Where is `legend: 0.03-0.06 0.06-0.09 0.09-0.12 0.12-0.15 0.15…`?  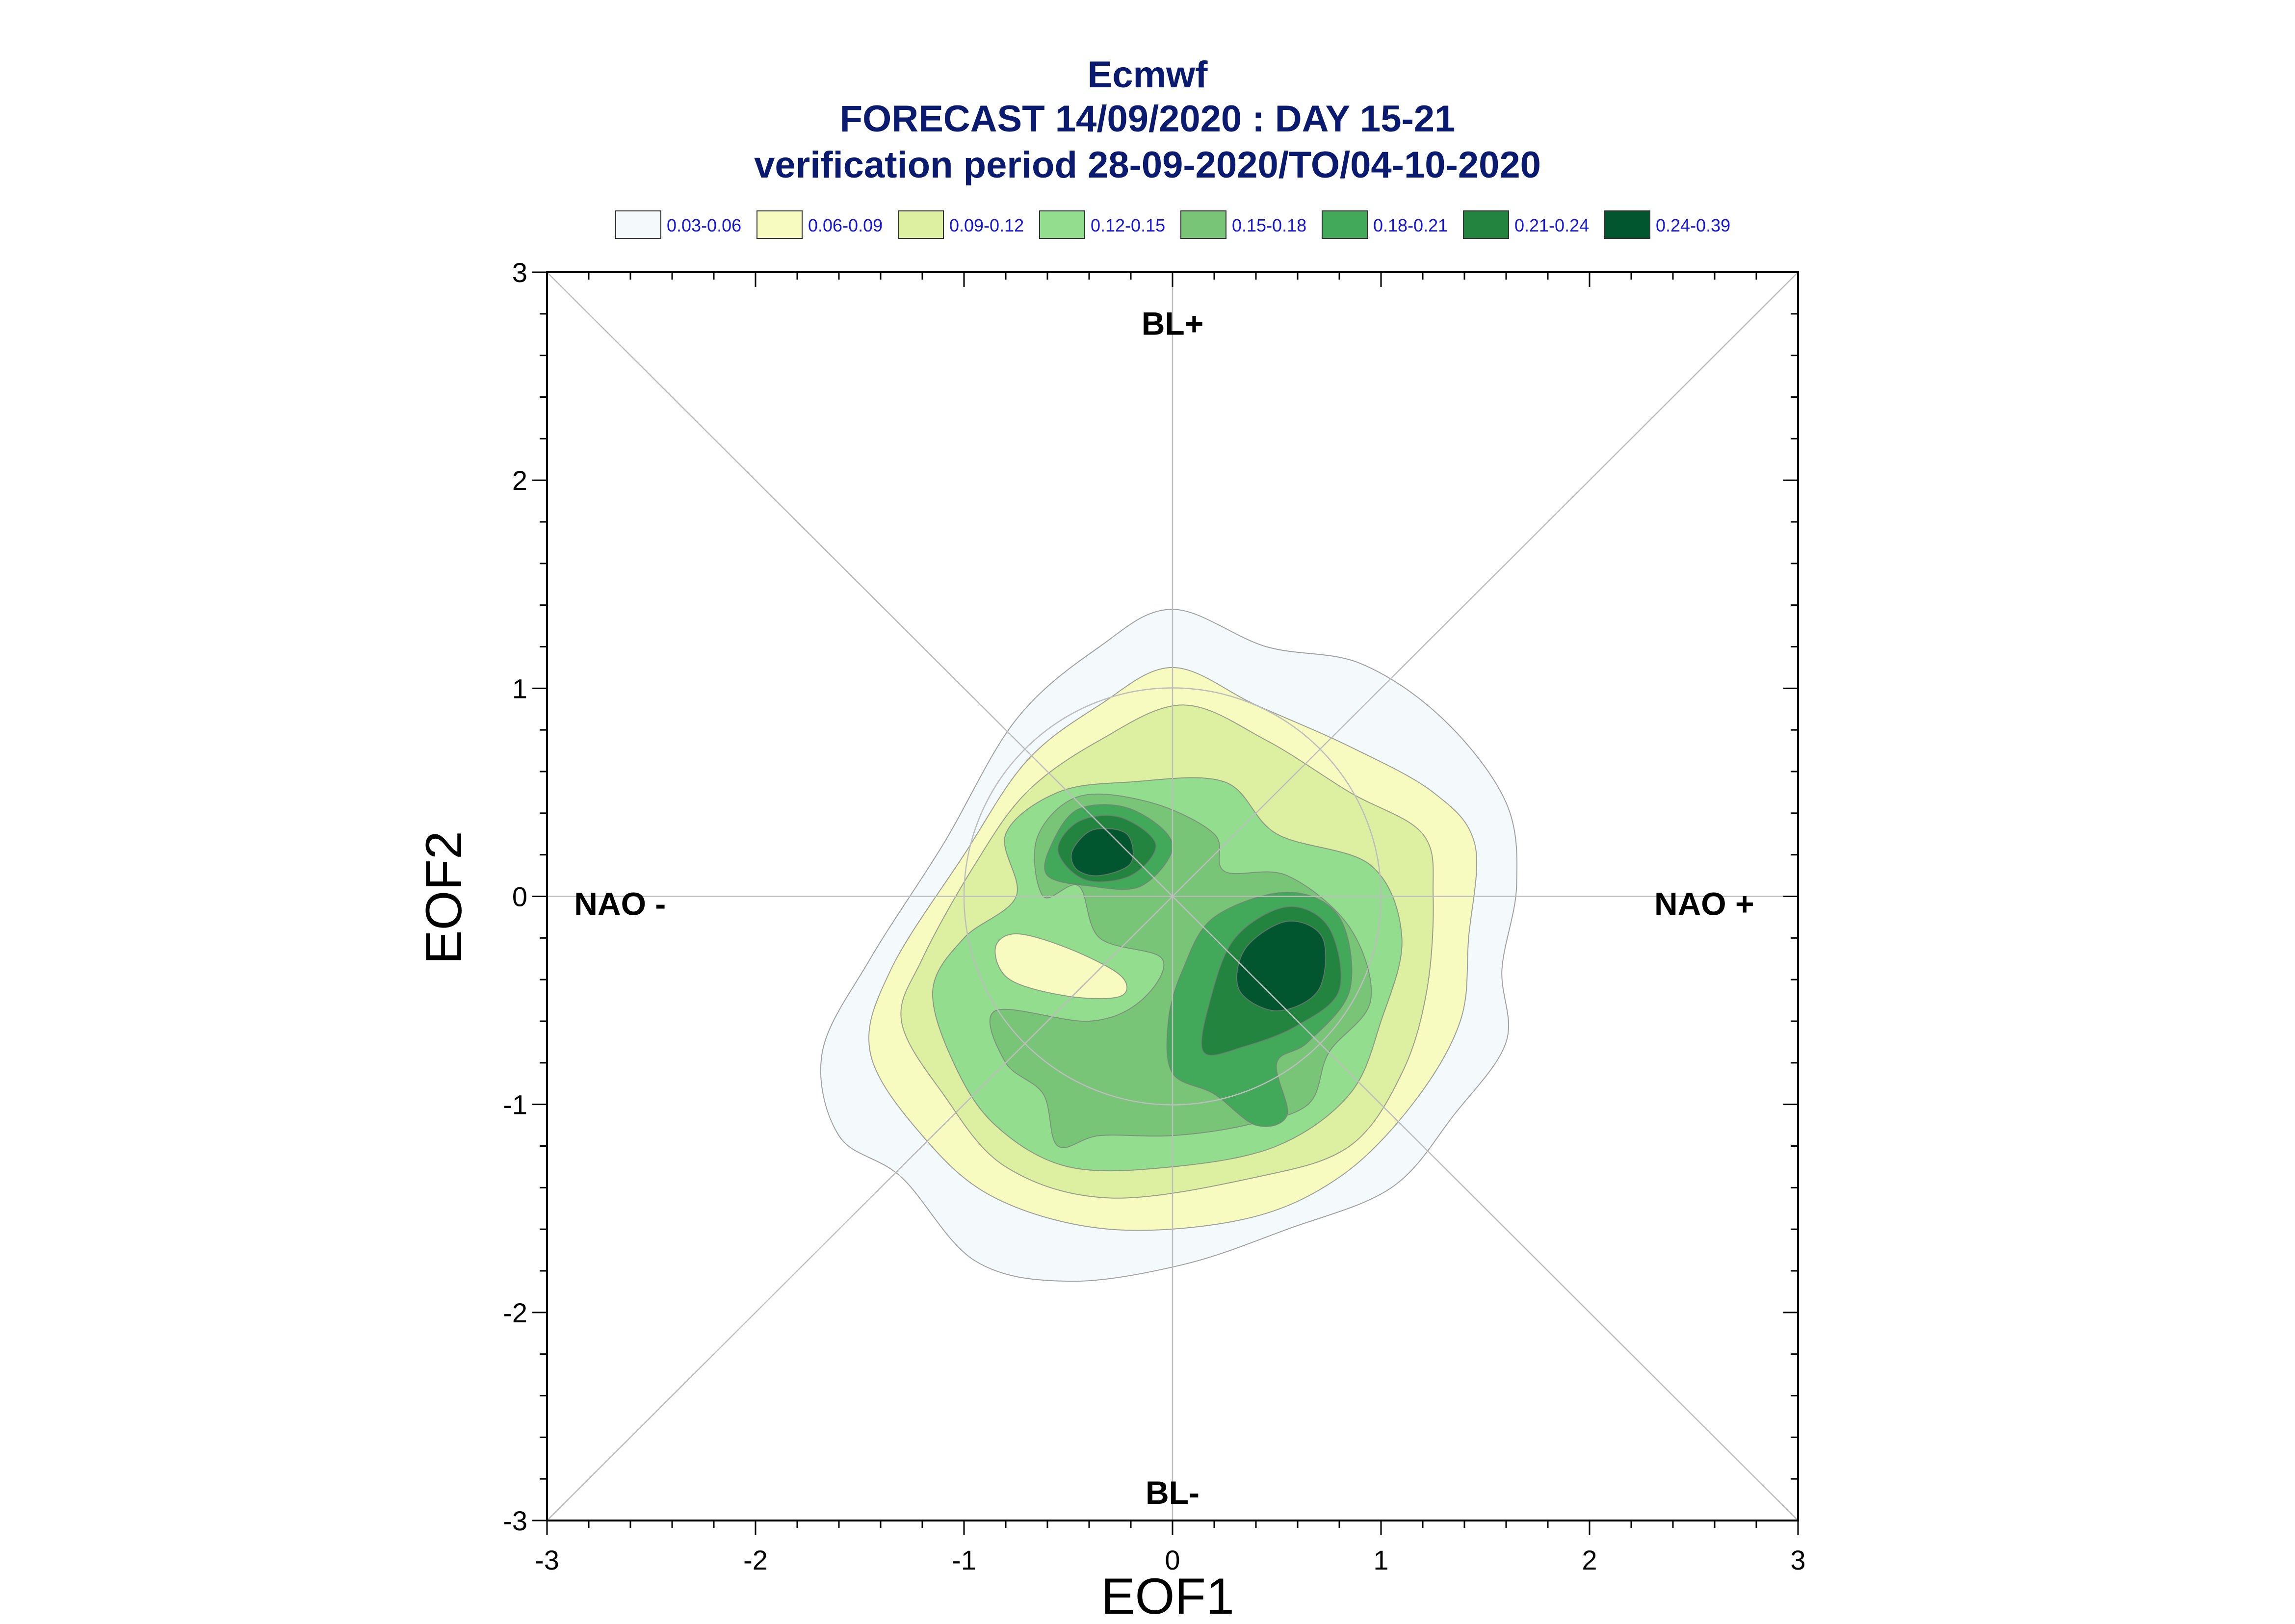 legend: 0.03-0.06 0.06-0.09 0.09-0.12 0.12-0.15 0.15… is located at coordinates (1172, 224).